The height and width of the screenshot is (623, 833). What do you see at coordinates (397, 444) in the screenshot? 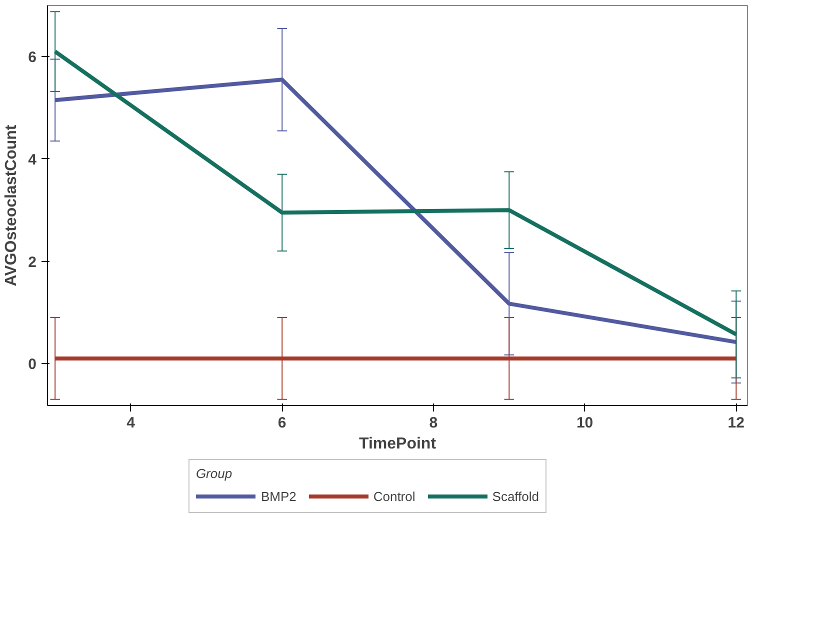
I see `x-axis-title: TimePoint` at bounding box center [397, 444].